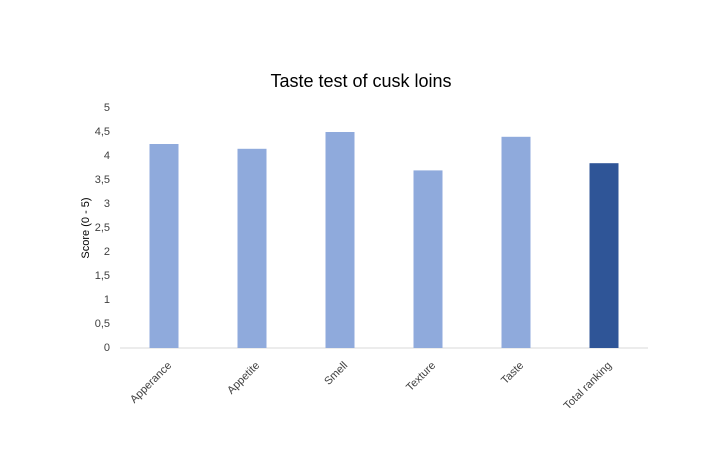 Image resolution: width=723 pixels, height=449 pixels. What do you see at coordinates (107, 108) in the screenshot?
I see `y-tick-label: 5` at bounding box center [107, 108].